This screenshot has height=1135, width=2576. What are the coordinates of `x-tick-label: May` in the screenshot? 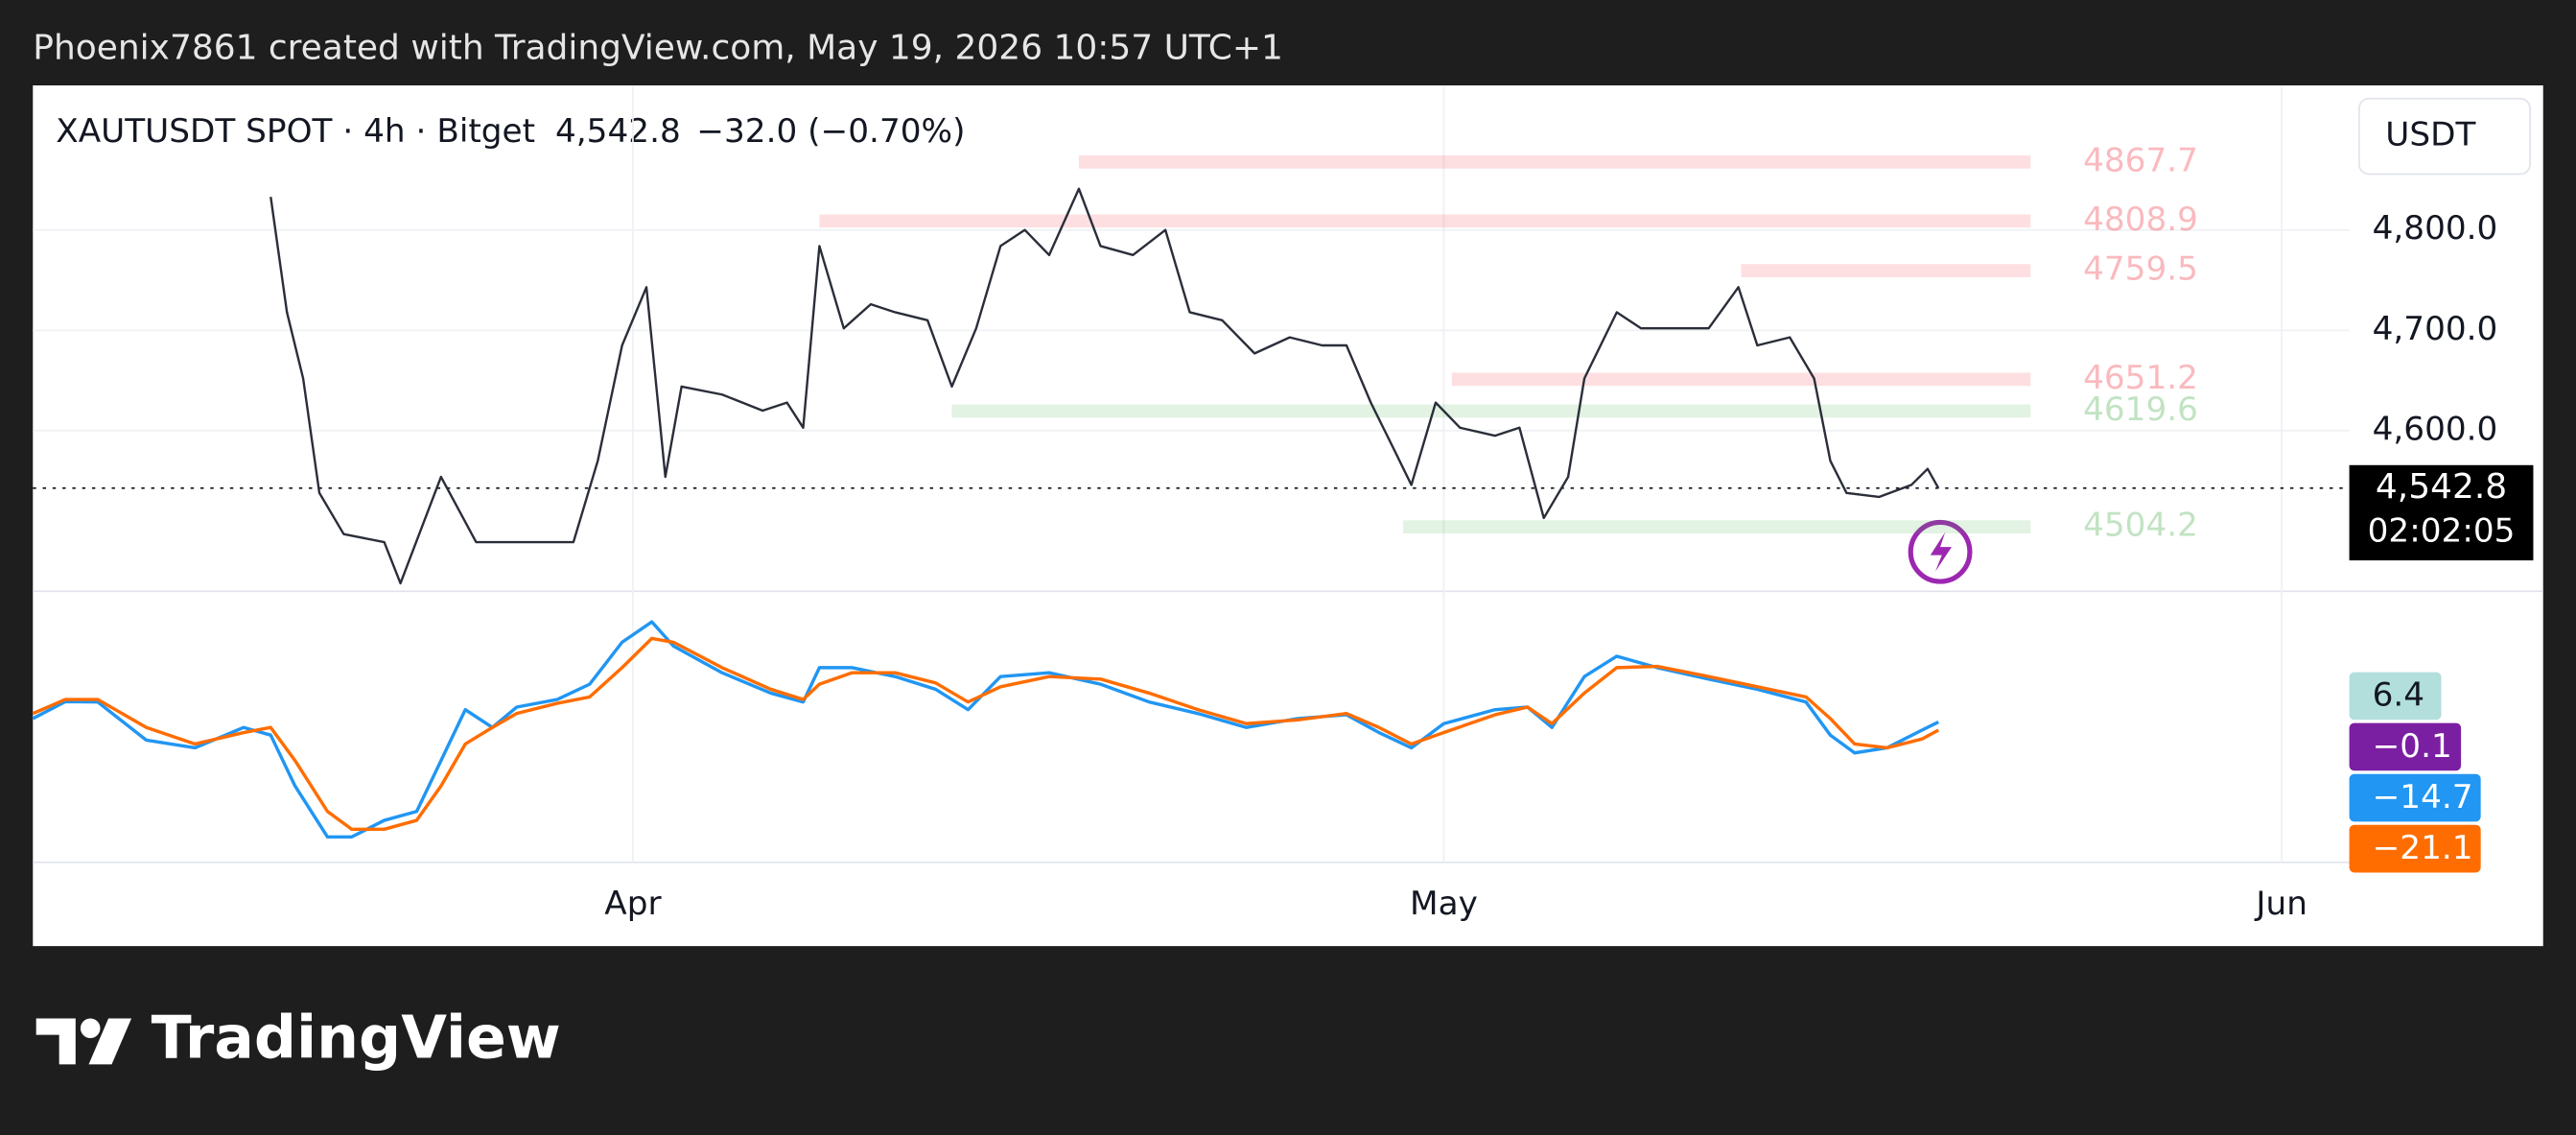 It's located at (1444, 904).